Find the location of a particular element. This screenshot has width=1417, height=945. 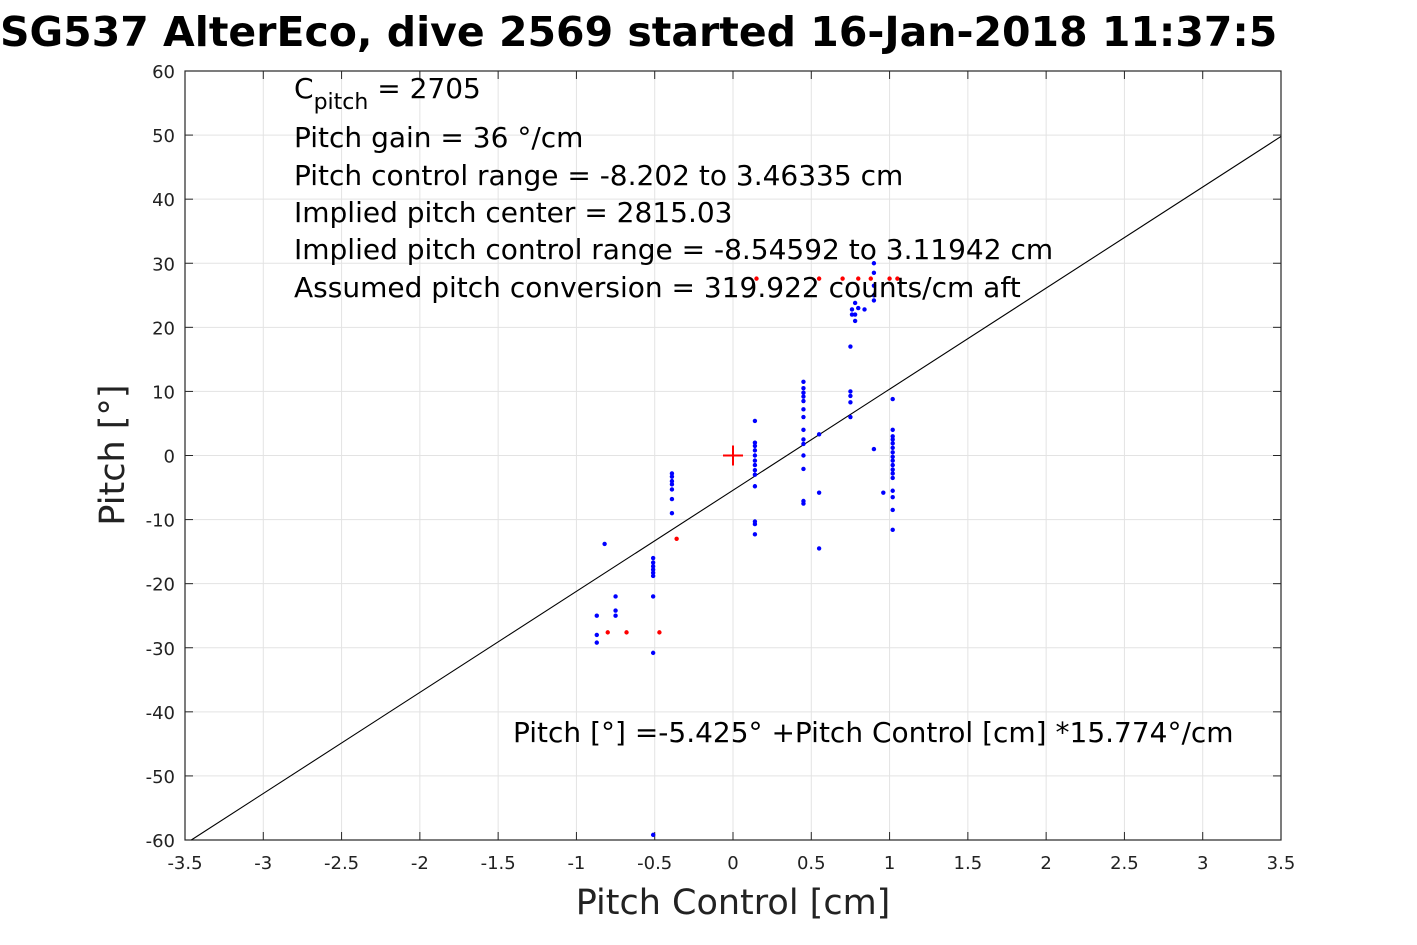

y-tick-label: 60 is located at coordinates (163, 72).